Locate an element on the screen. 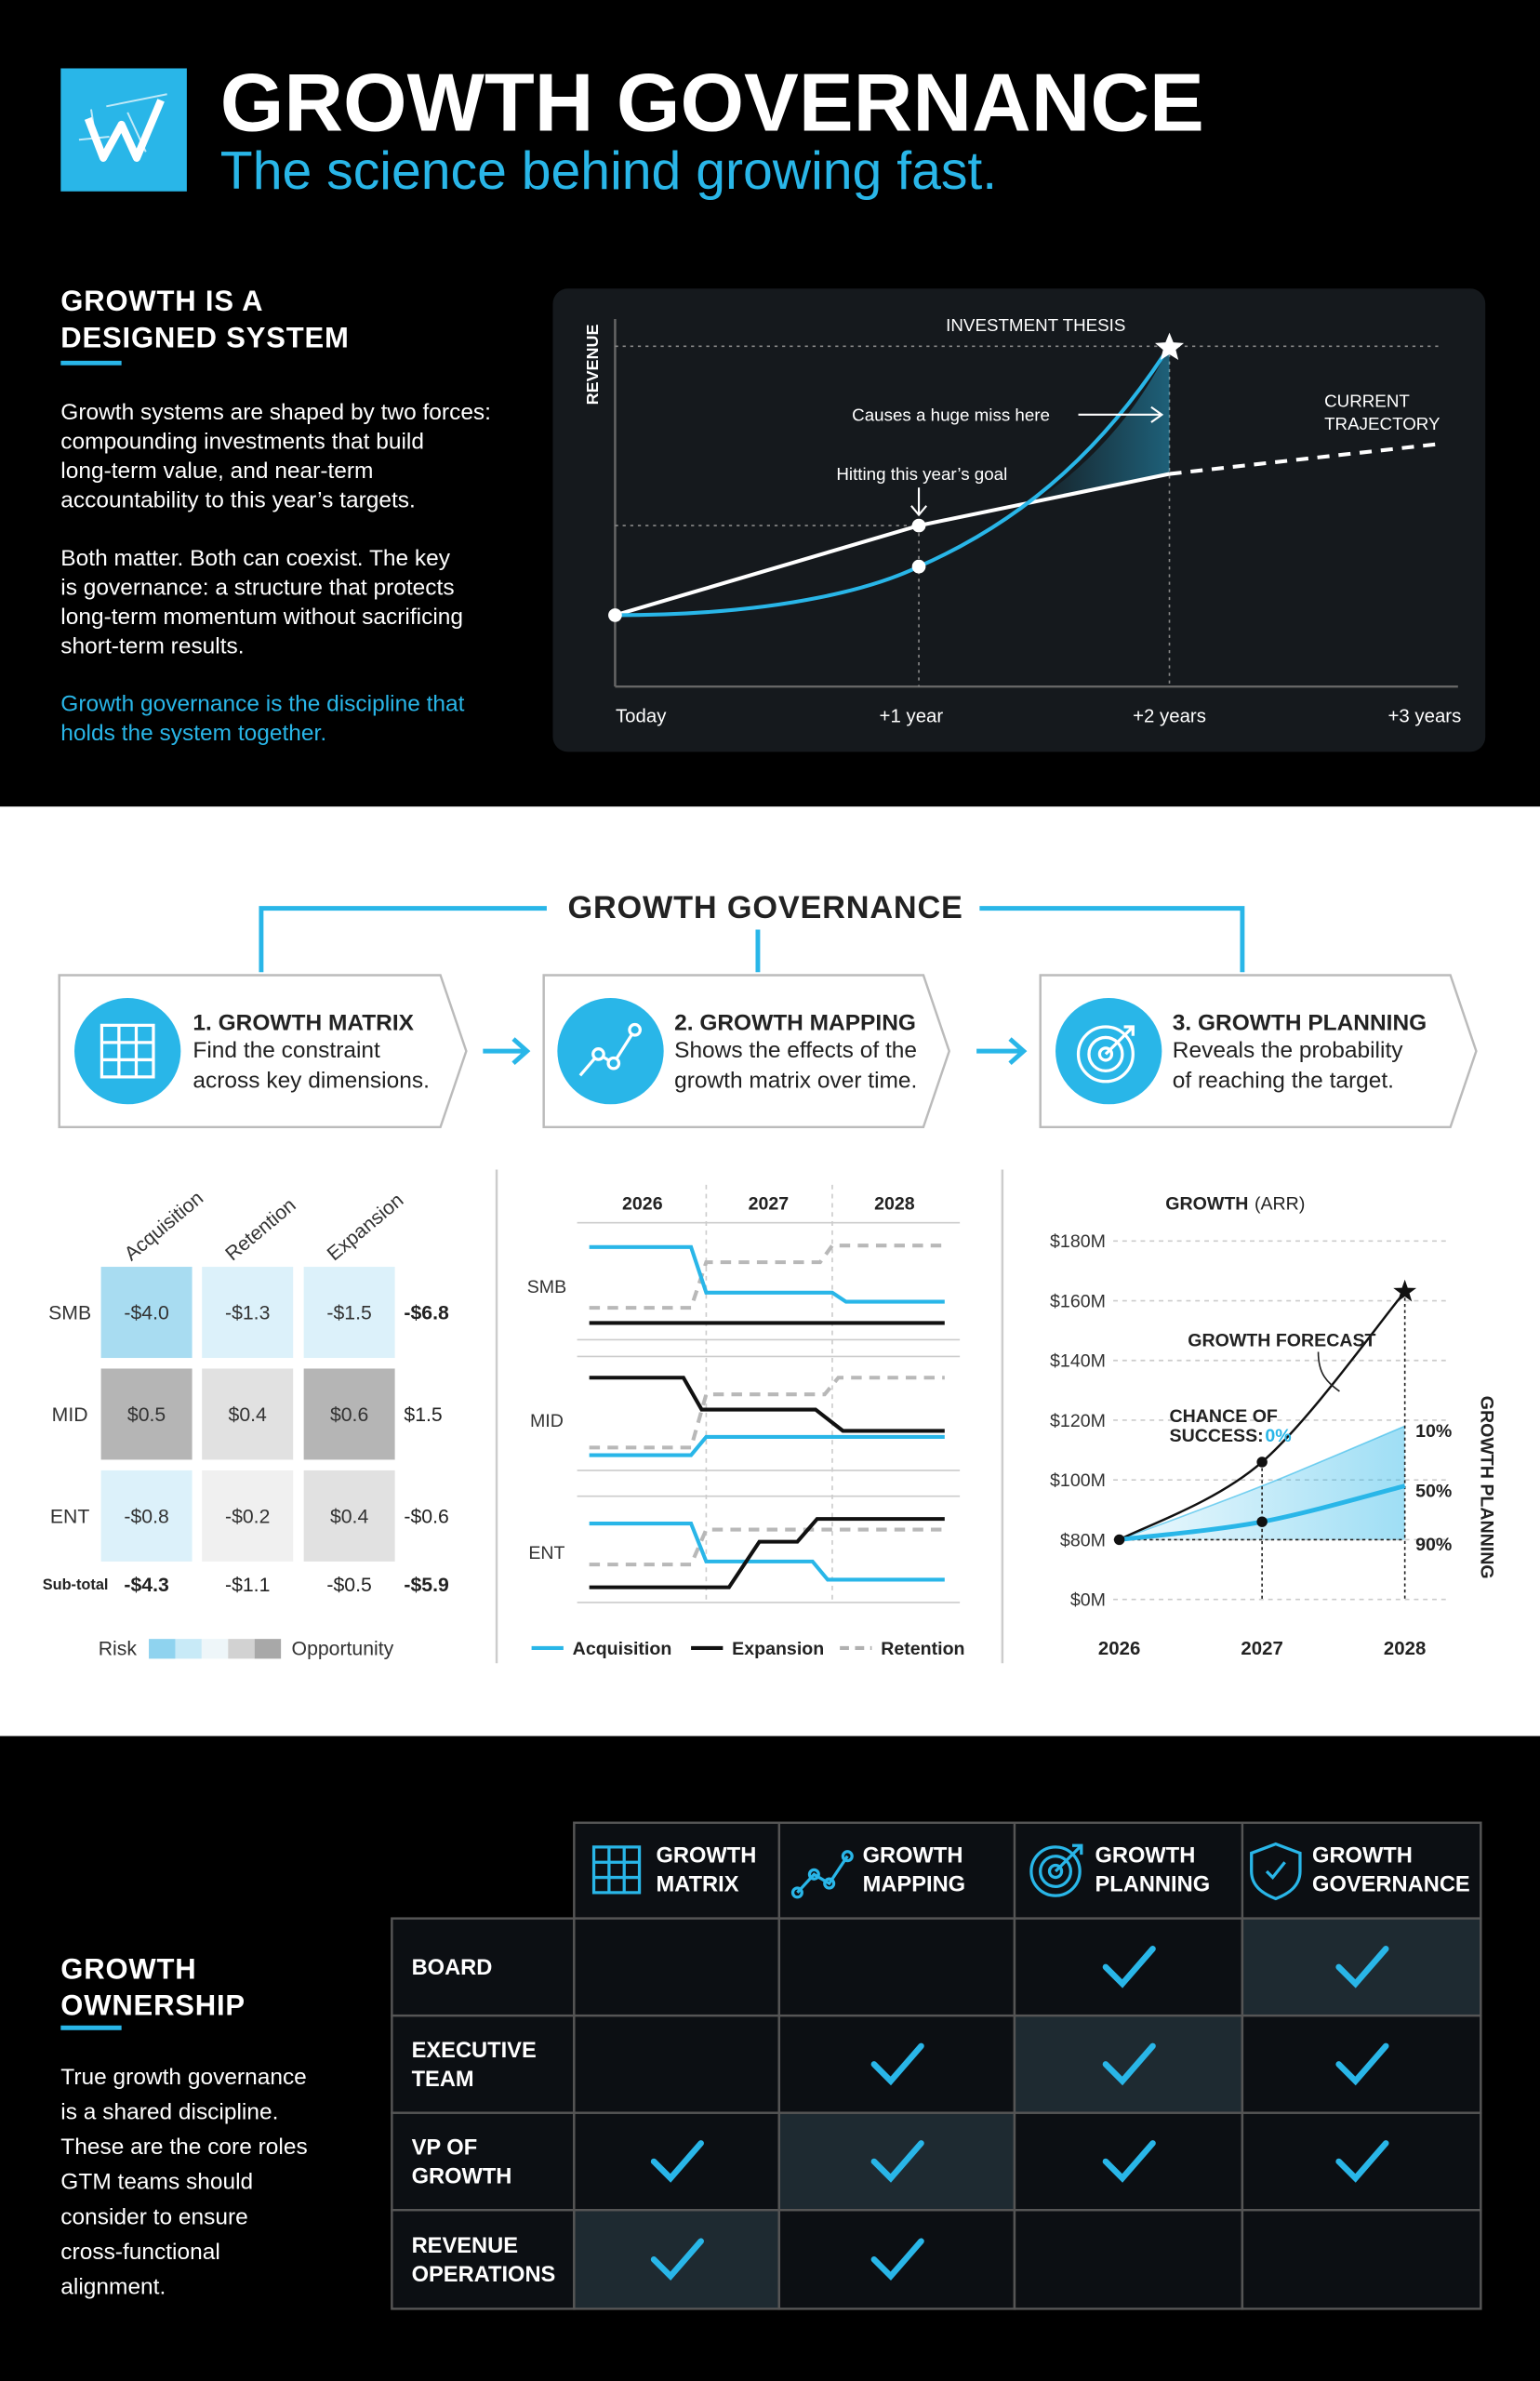 This screenshot has height=2381, width=1540. logo-mark is located at coordinates (124, 130).